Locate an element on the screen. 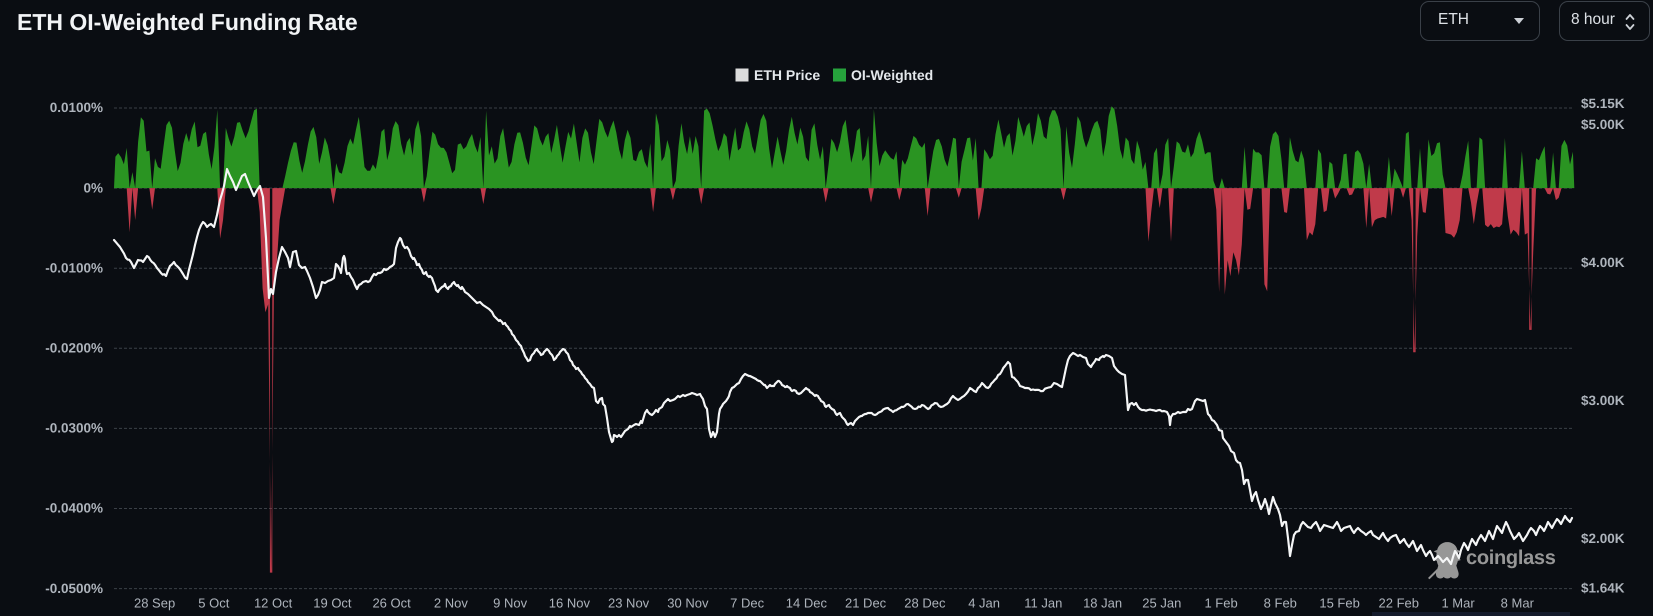 This screenshot has height=616, width=1653. svg-text: ETH OI-Weighted Funding Rate is located at coordinates (187, 22).